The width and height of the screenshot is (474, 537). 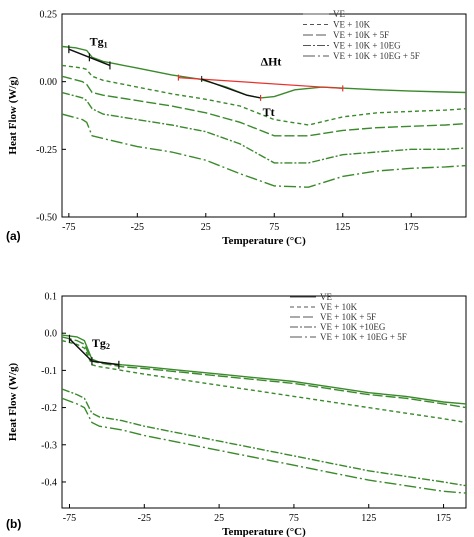 What do you see at coordinates (13, 236) in the screenshot?
I see `panel-label: (a)` at bounding box center [13, 236].